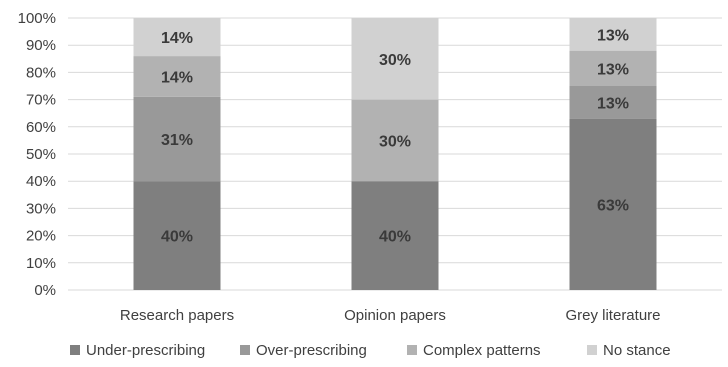 This screenshot has height=367, width=728. Describe the element at coordinates (145, 350) in the screenshot. I see `legend-label: Under-prescribing` at that location.